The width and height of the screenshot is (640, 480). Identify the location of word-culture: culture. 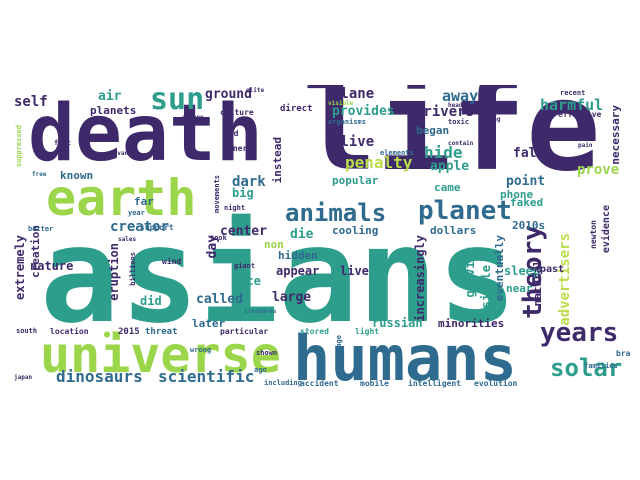
(237, 112).